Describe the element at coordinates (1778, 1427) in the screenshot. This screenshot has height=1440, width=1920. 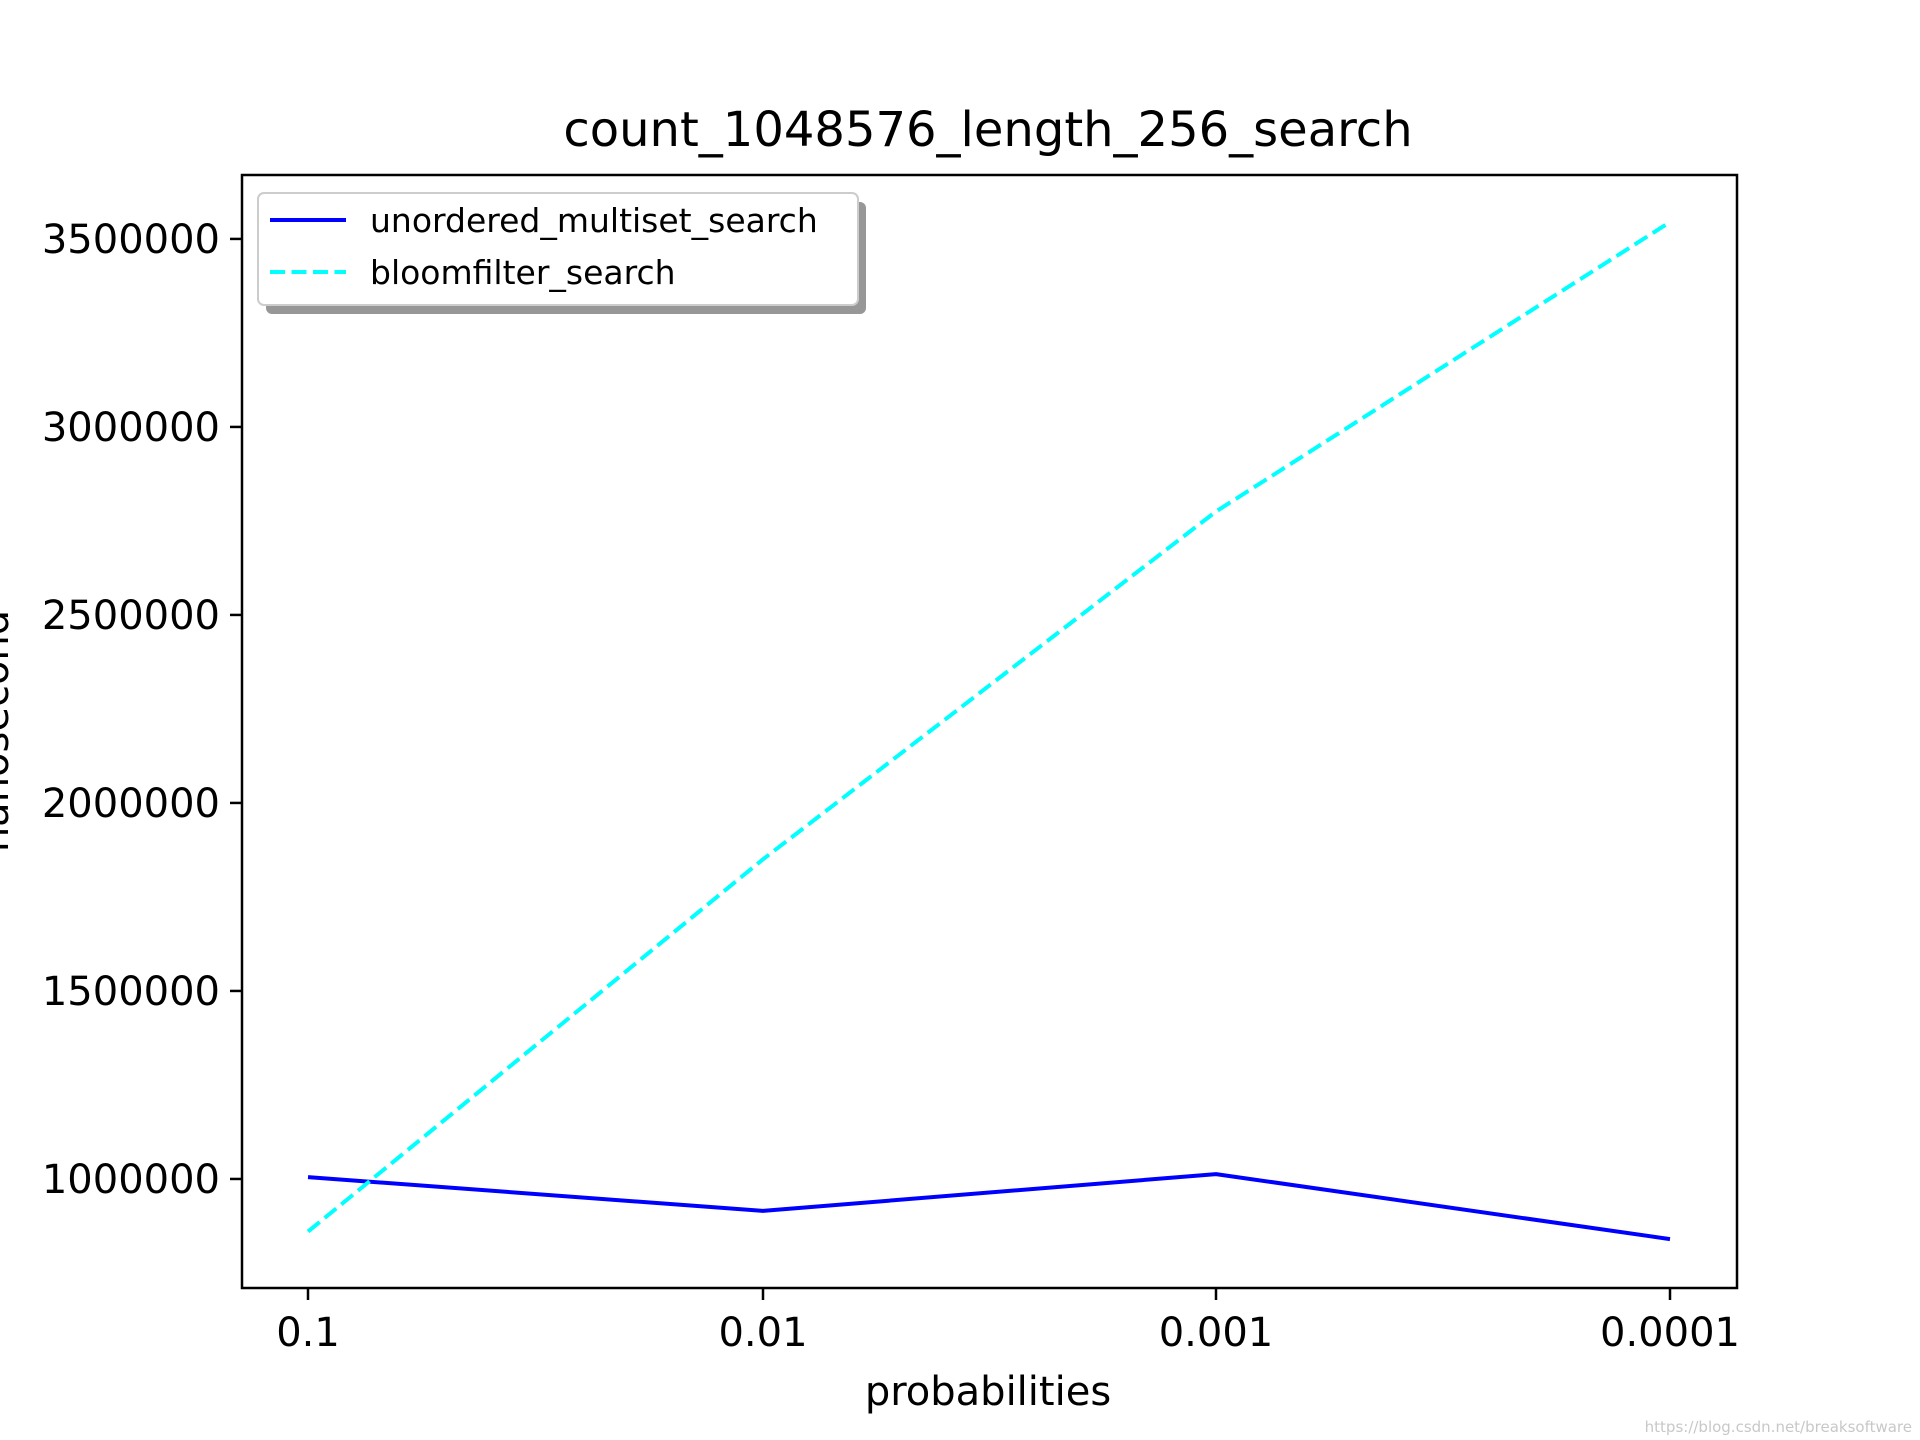
I see `watermark: https://blog.csdn.net/breaksoftware` at that location.